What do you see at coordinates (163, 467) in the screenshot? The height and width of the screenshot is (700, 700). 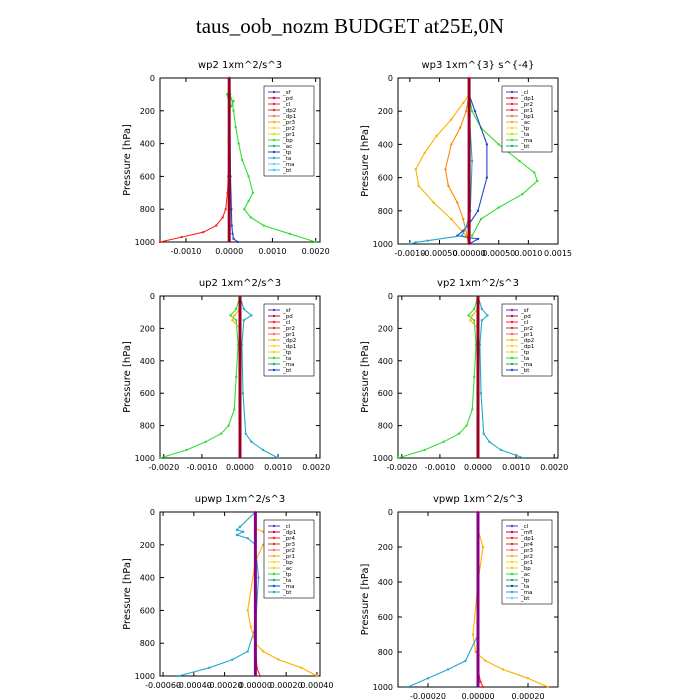 I see `x-tick-label: -0.0020` at bounding box center [163, 467].